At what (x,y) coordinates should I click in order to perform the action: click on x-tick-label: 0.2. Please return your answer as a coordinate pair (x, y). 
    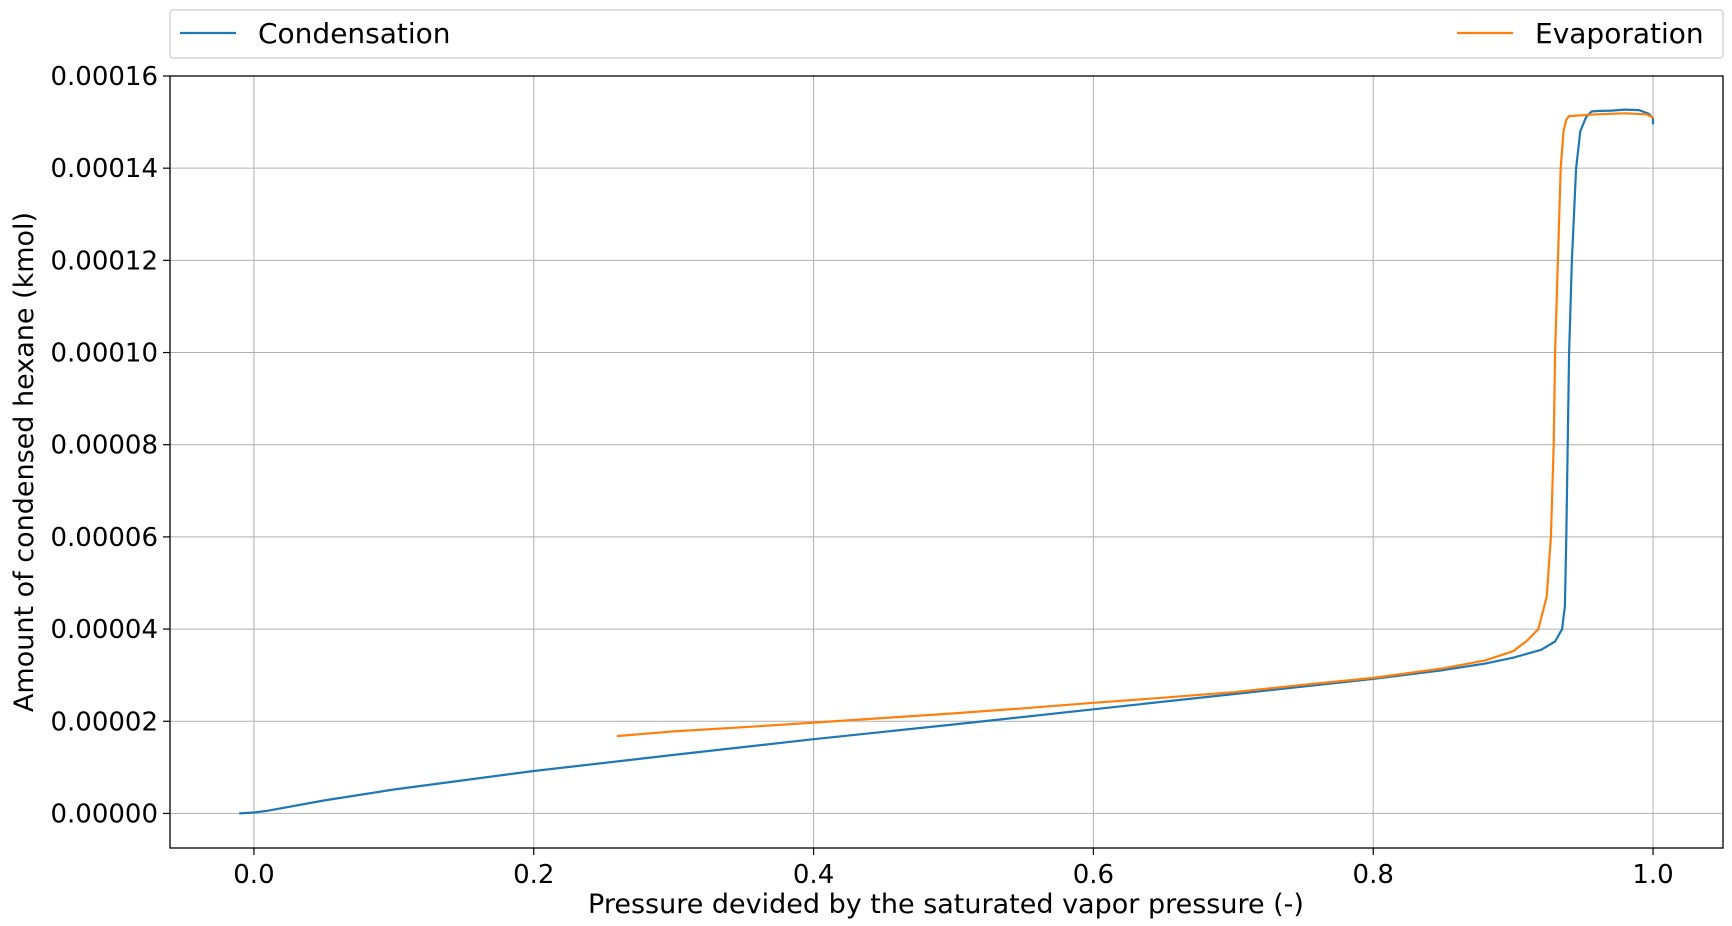
    Looking at the image, I should click on (533, 875).